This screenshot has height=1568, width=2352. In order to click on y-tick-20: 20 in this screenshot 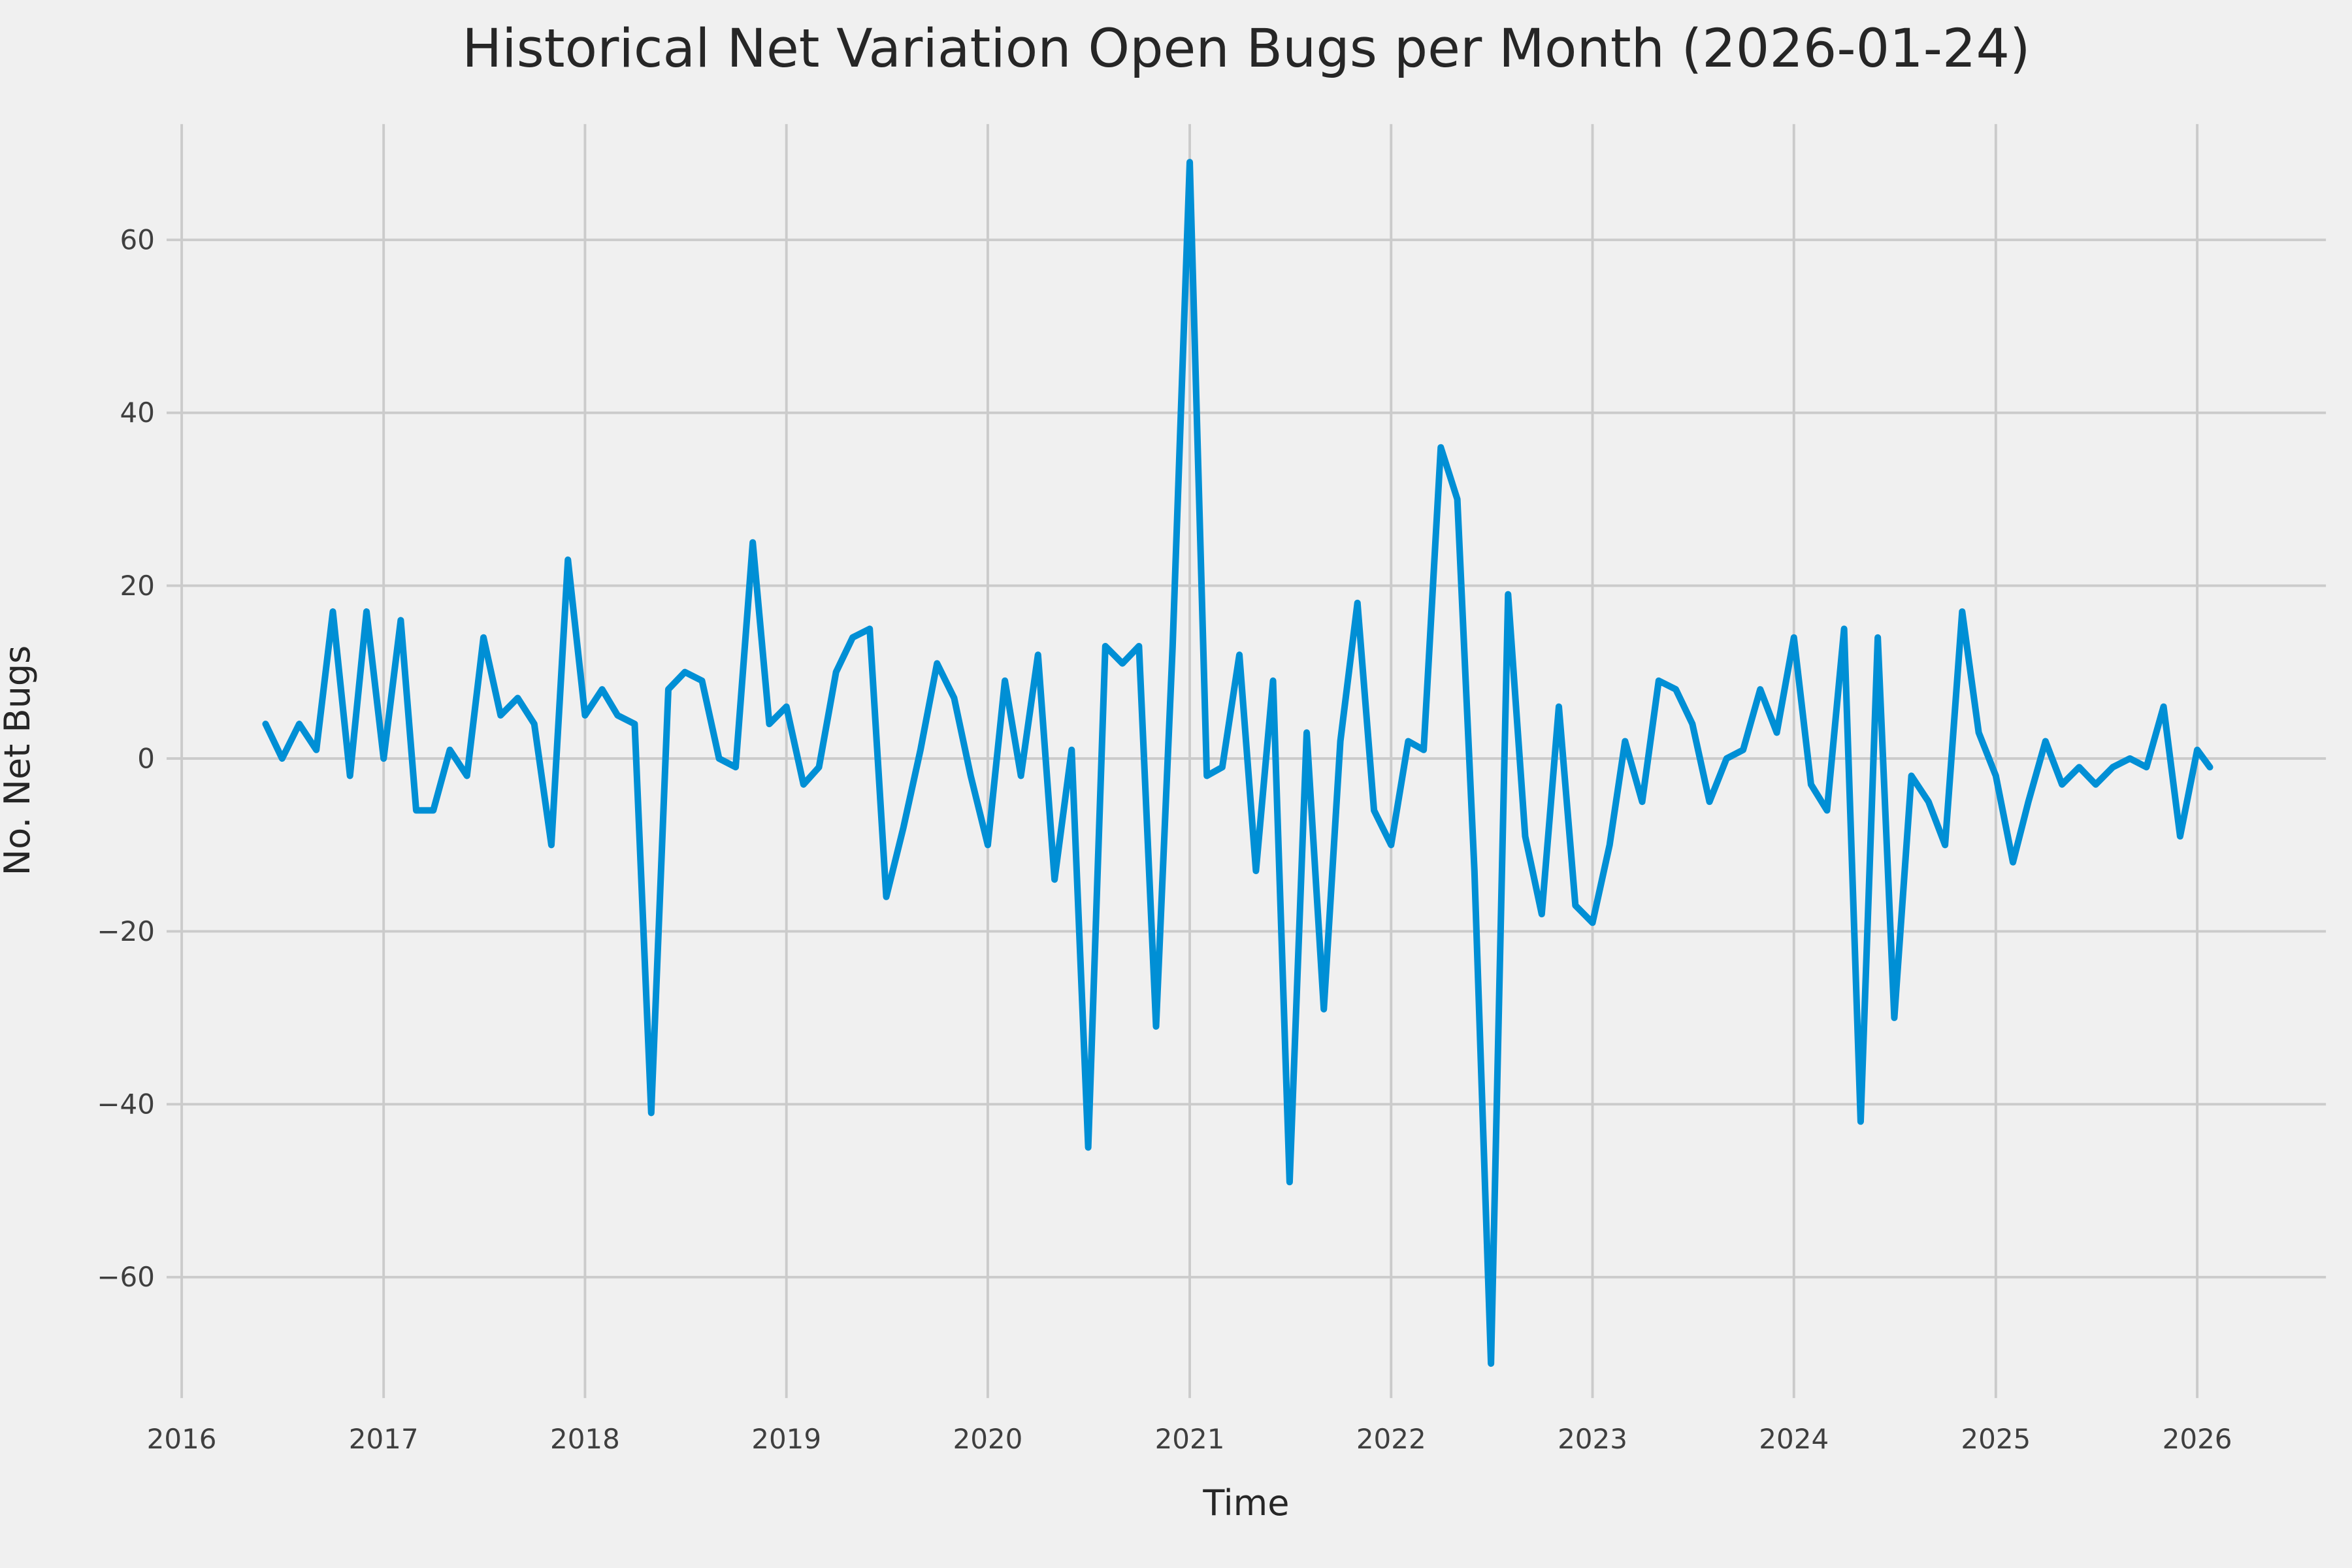, I will do `click(137, 586)`.